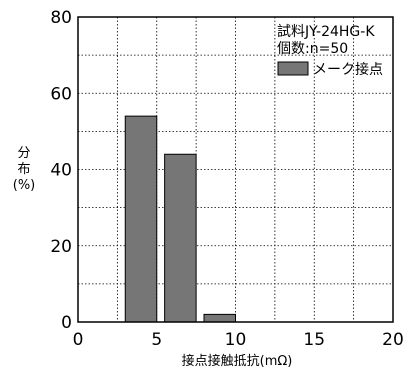  I want to click on x-tick-label: 15, so click(314, 340).